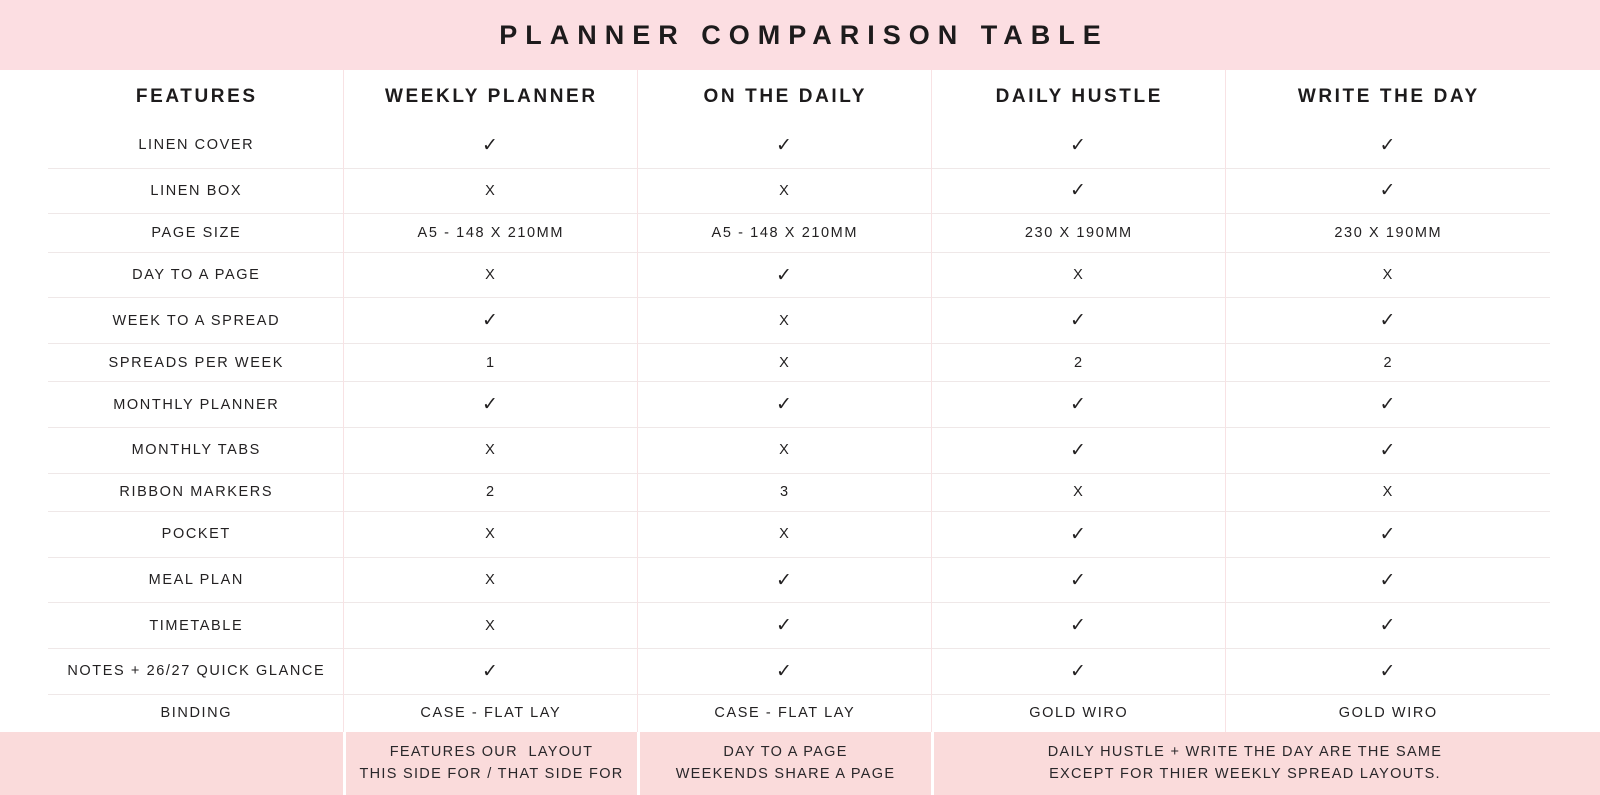  I want to click on column-header-daily-hustle: DAILY HUSTLE, so click(1079, 96).